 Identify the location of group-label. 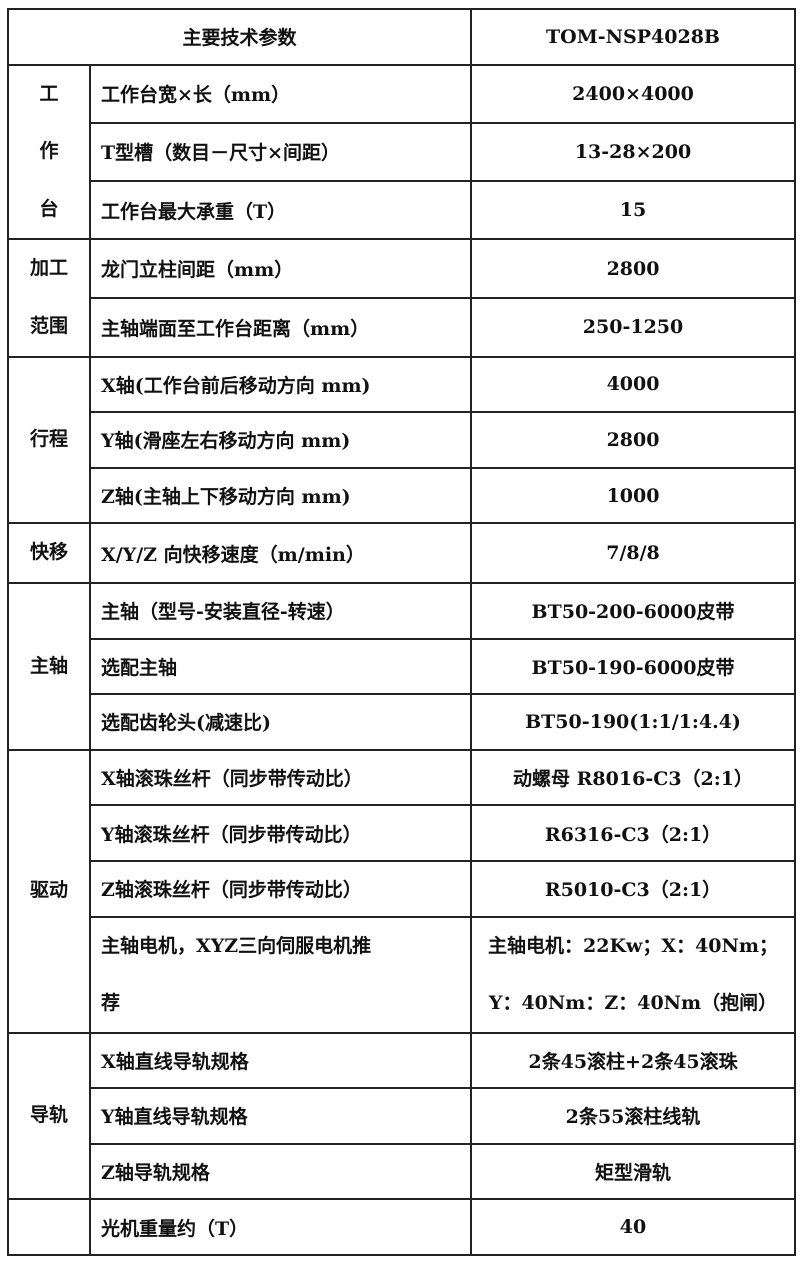
(49, 1227).